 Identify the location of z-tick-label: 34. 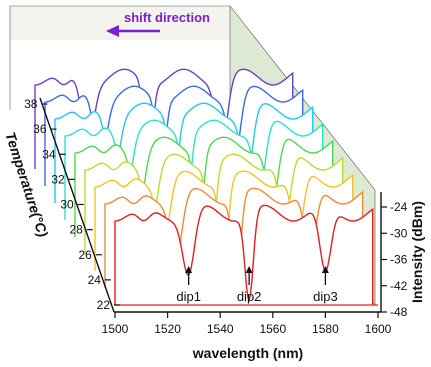
(49, 154).